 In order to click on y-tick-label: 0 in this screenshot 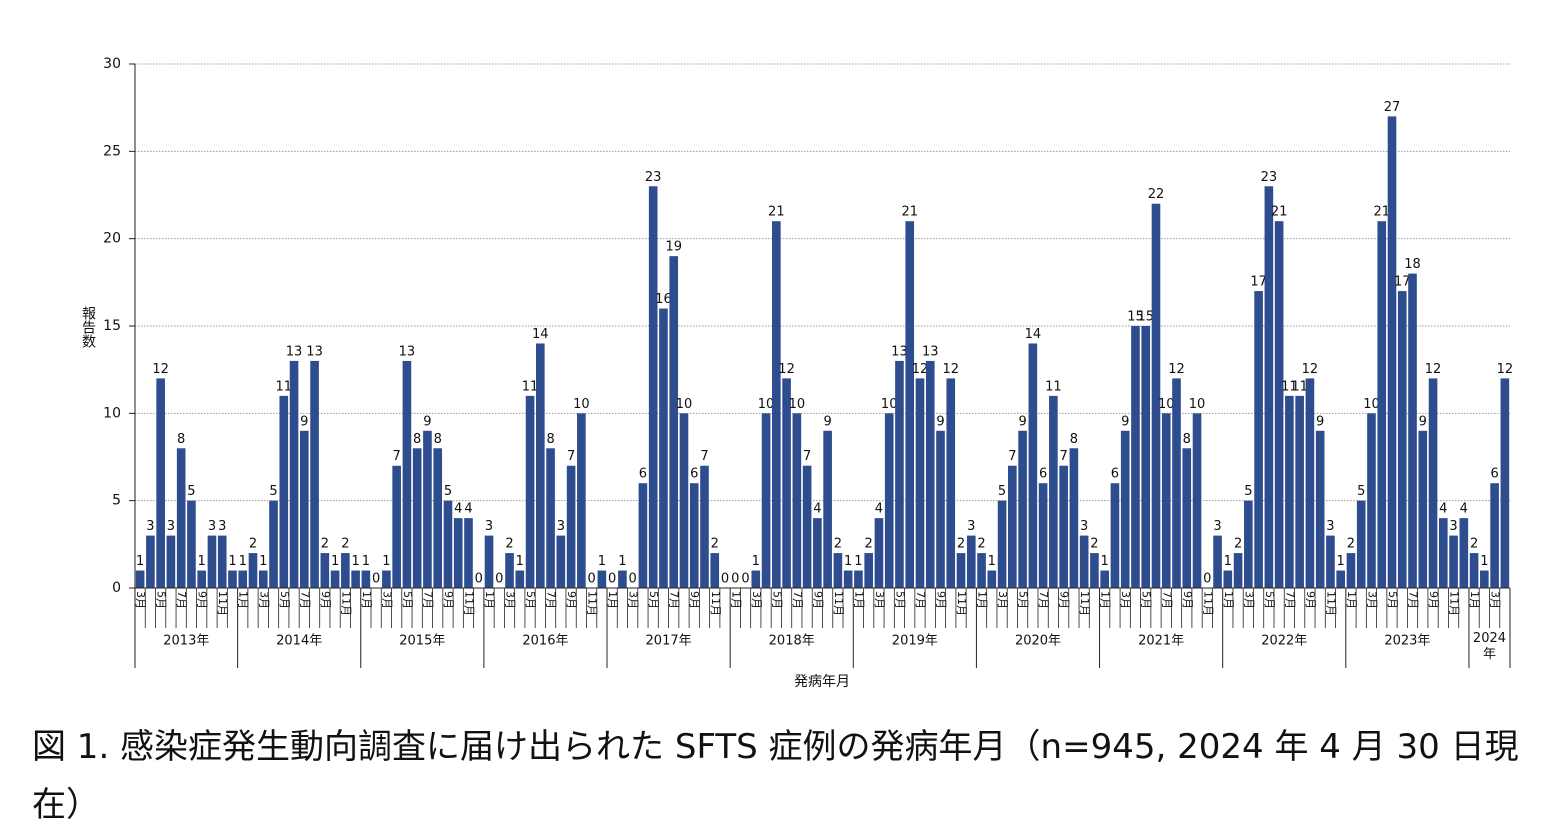, I will do `click(116, 588)`.